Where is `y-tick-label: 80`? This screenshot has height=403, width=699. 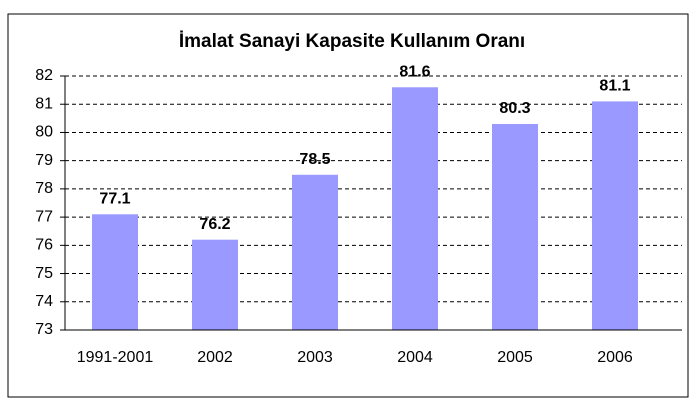 y-tick-label: 80 is located at coordinates (44, 132).